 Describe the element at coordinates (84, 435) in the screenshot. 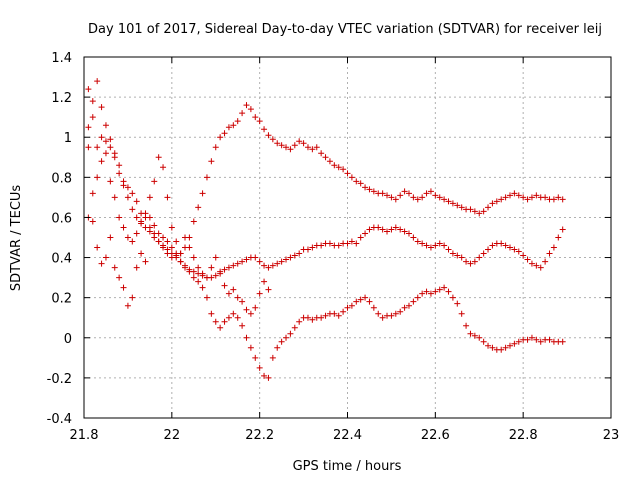

I see `x-tick-label: 21.8` at that location.